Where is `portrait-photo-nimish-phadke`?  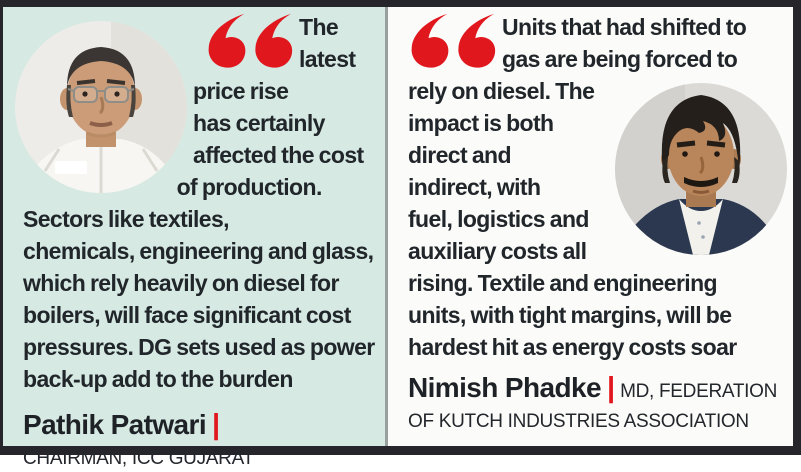
portrait-photo-nimish-phadke is located at coordinates (701, 133).